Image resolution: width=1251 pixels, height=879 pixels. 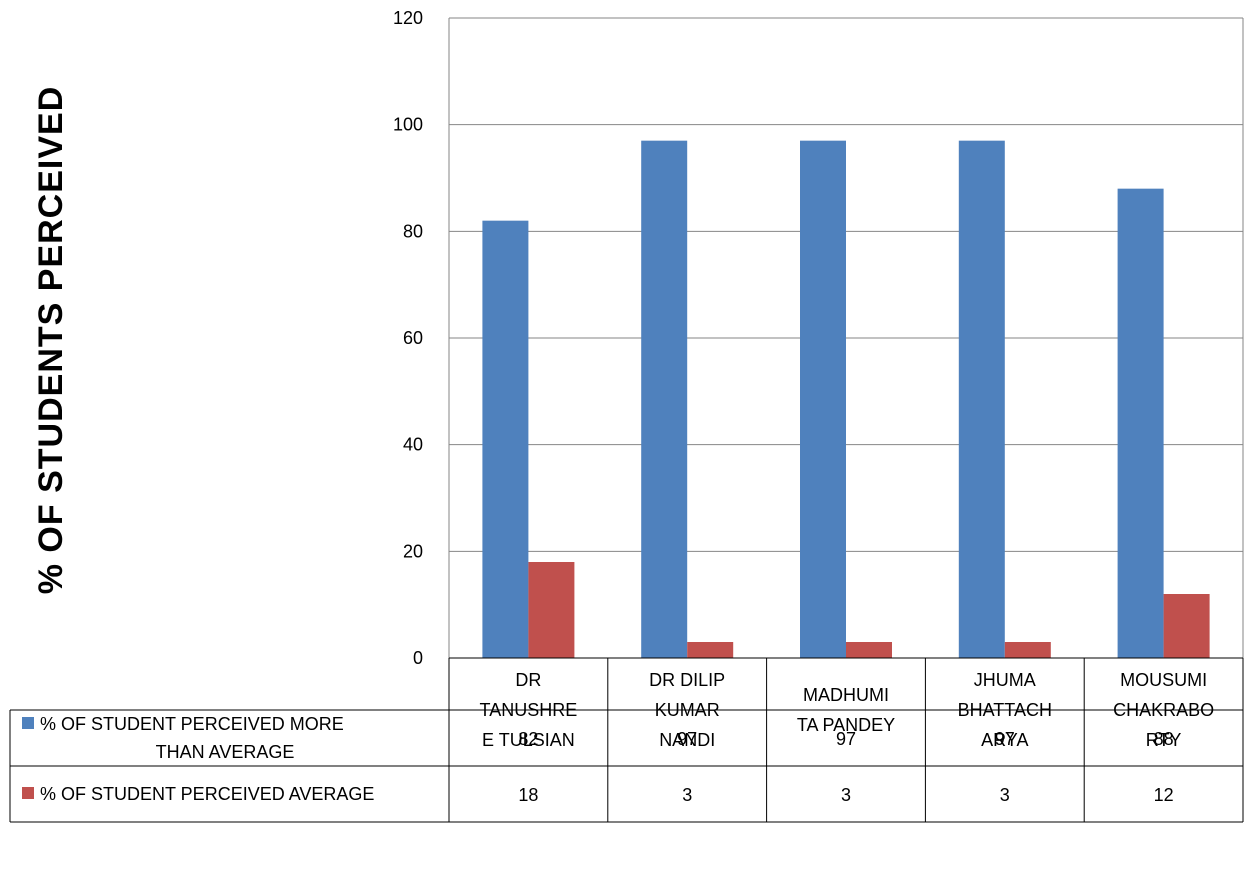 I want to click on x-tick-label: DR DILIP, so click(x=687, y=680).